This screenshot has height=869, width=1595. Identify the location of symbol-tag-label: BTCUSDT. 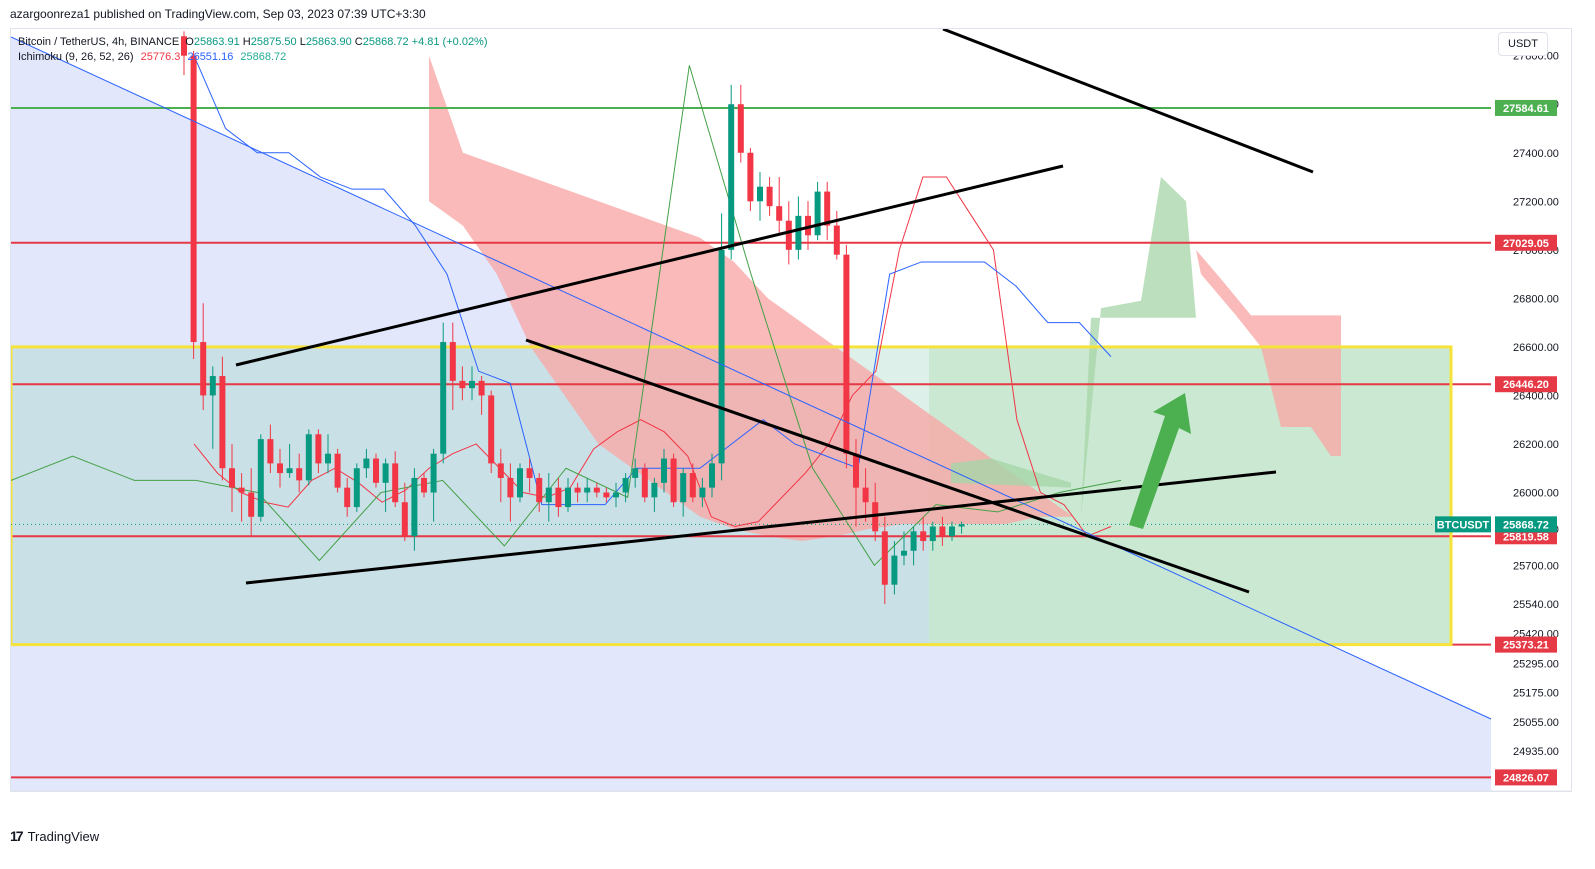
(1463, 525).